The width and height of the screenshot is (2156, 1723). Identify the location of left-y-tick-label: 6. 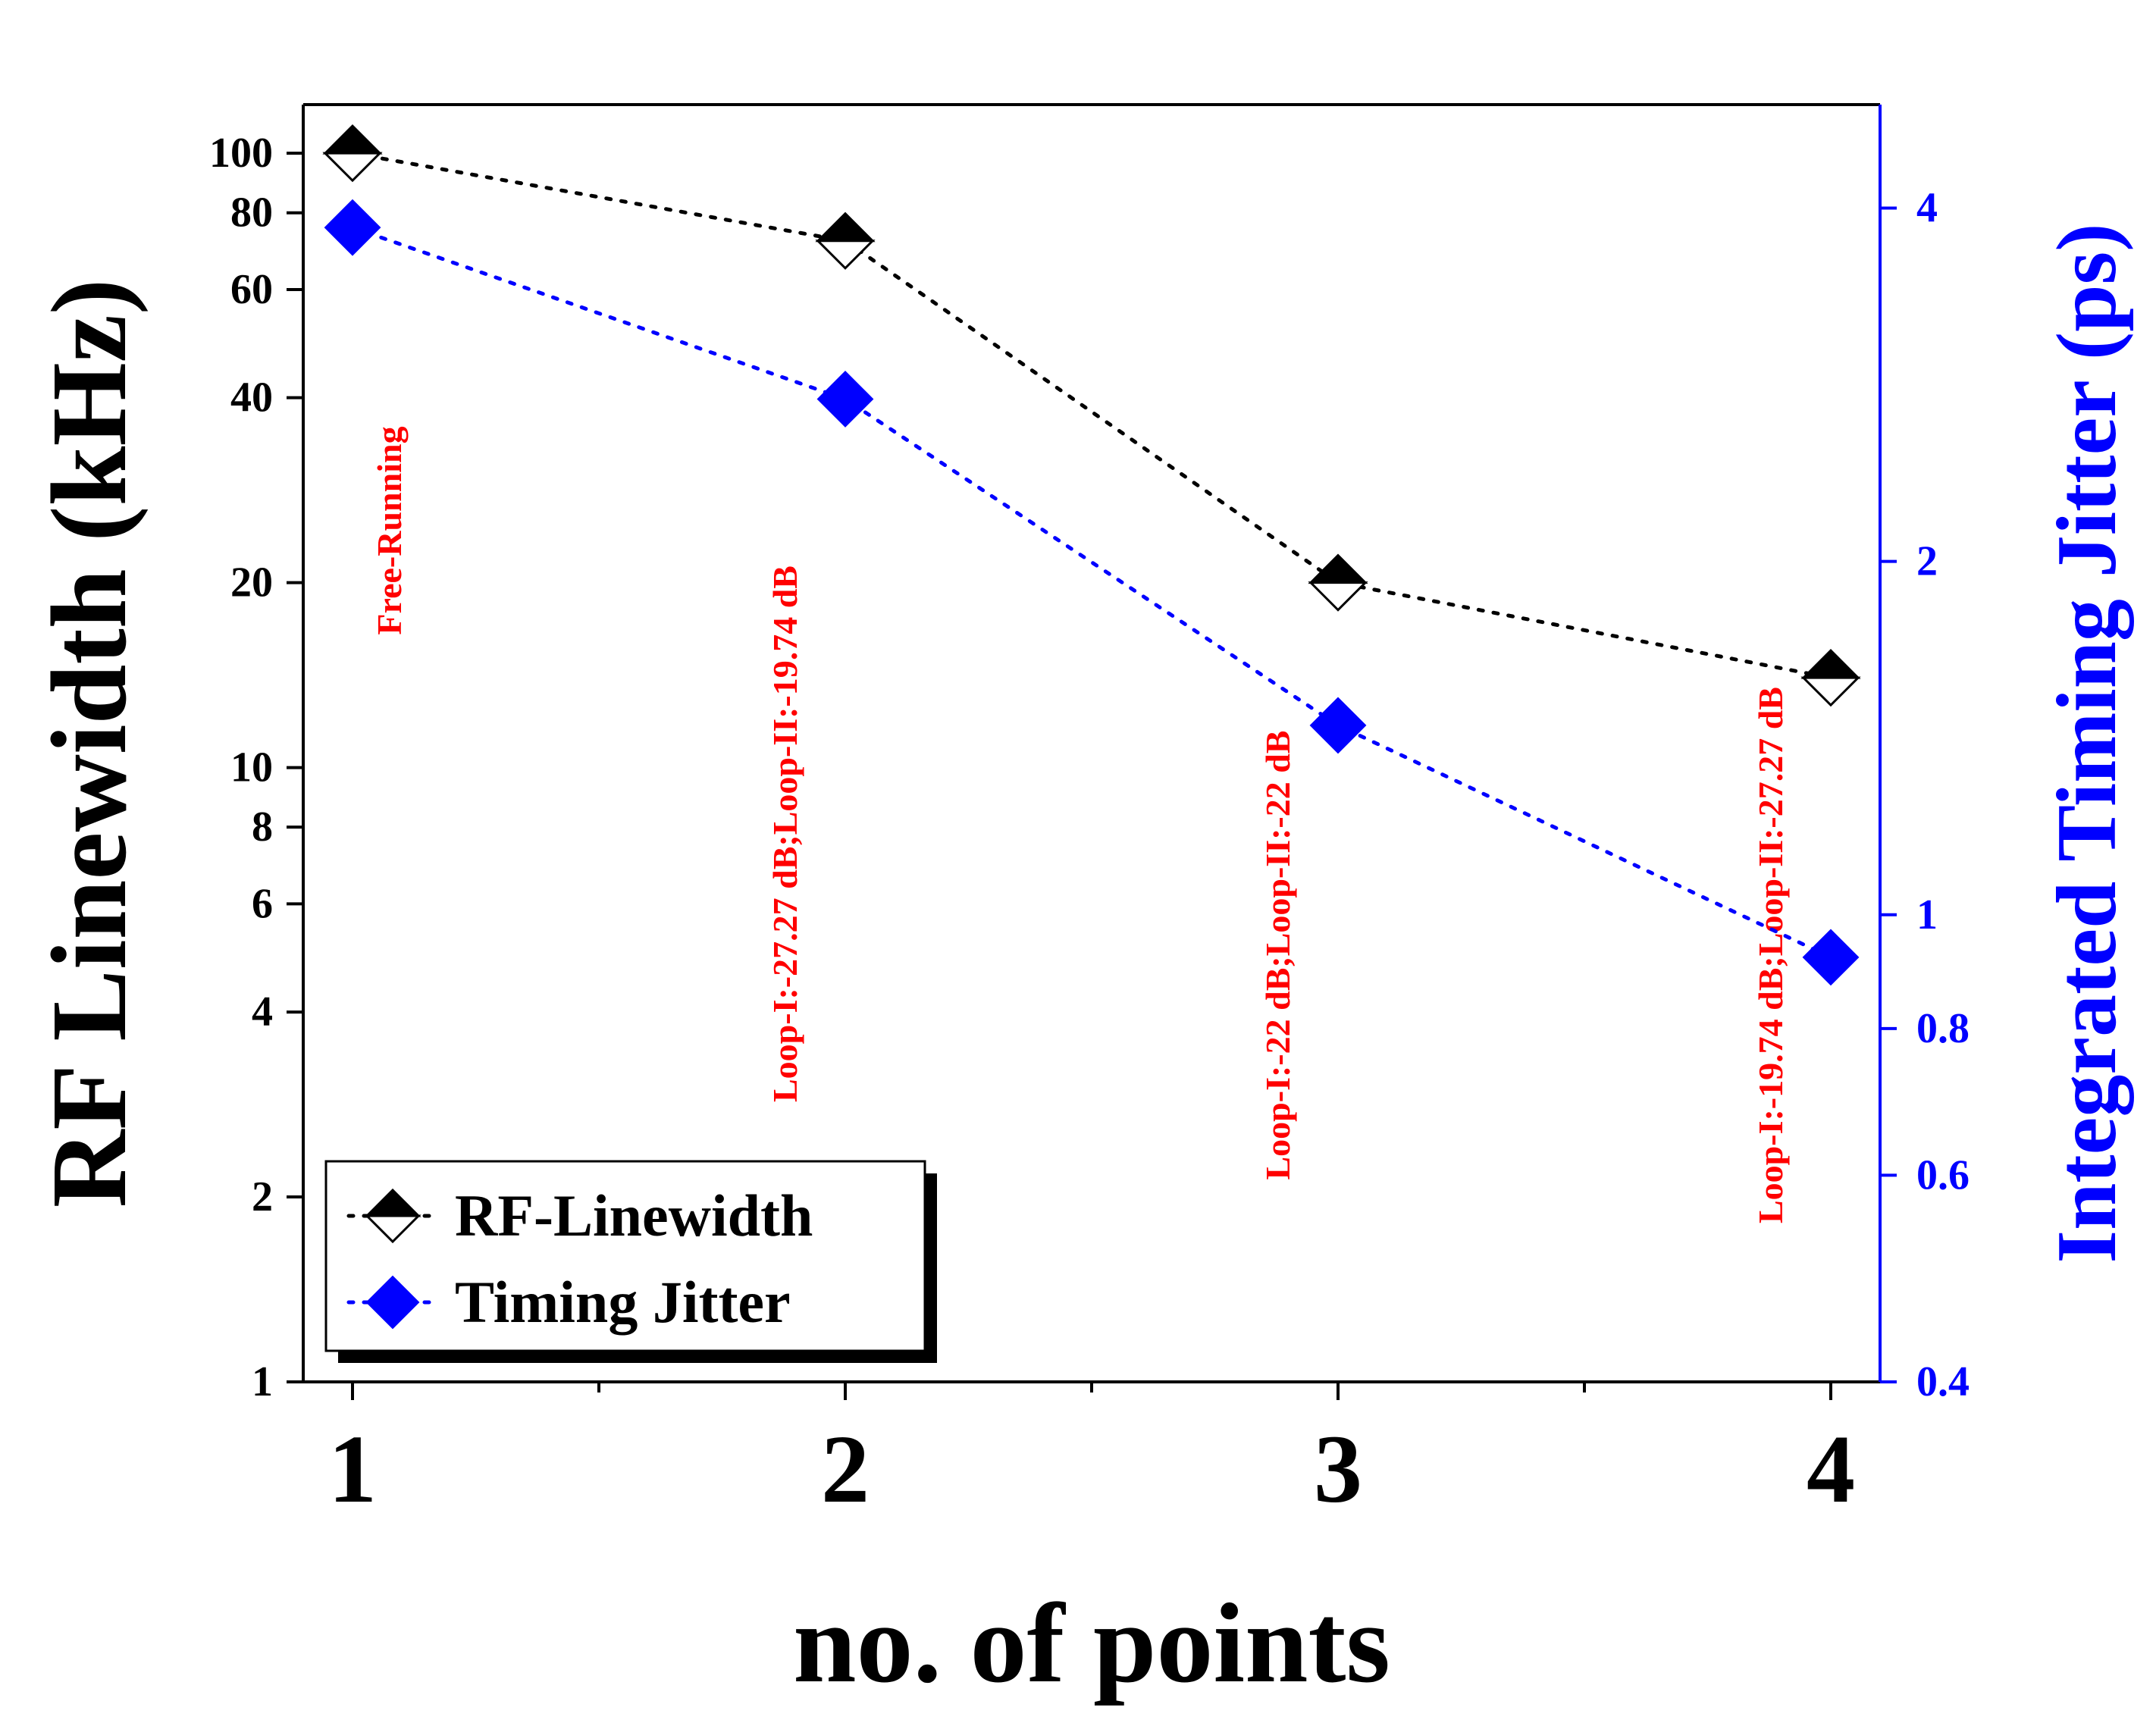
(262, 903).